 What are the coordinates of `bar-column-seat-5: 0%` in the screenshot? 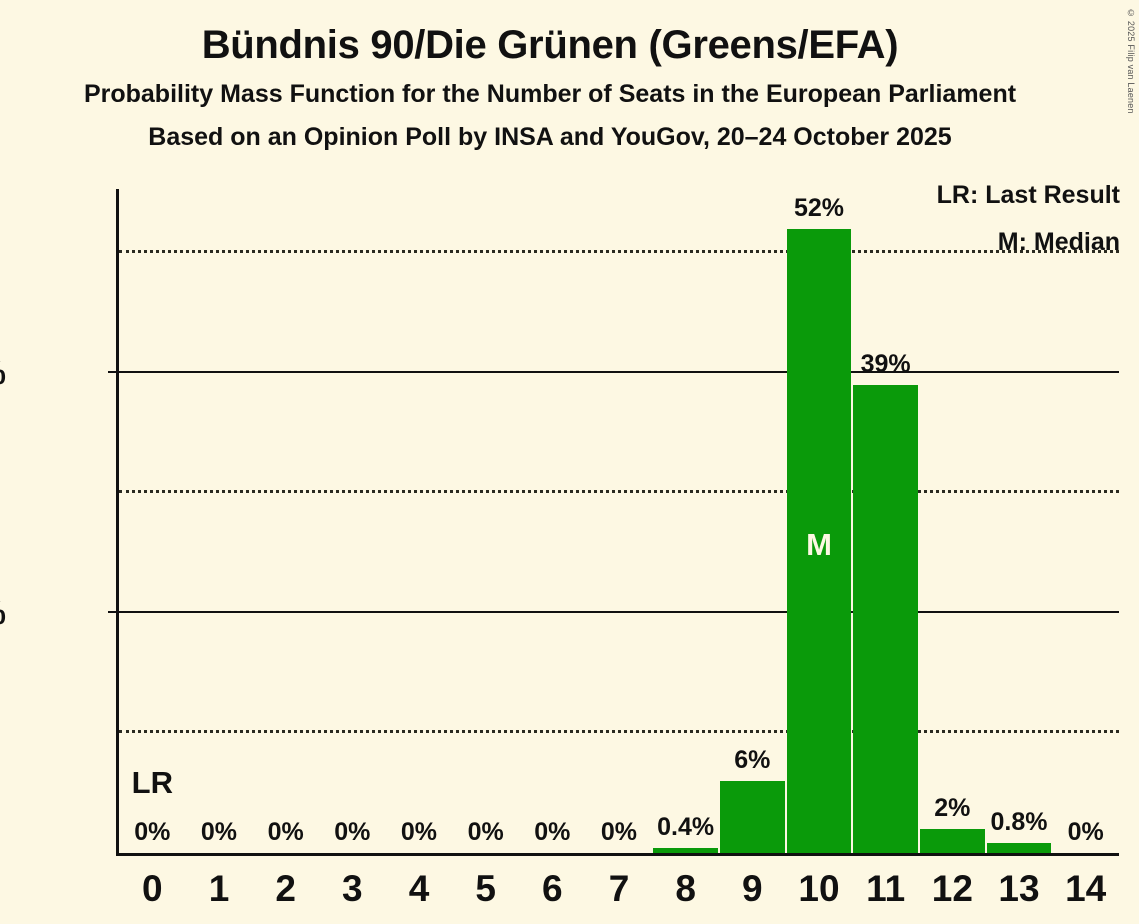 It's located at (485, 521).